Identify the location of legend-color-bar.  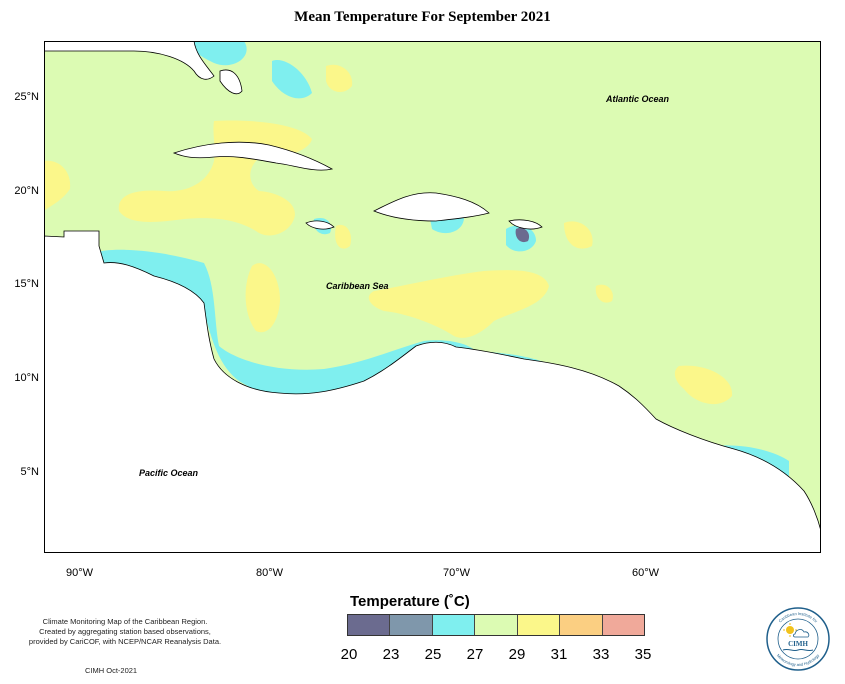
(496, 625).